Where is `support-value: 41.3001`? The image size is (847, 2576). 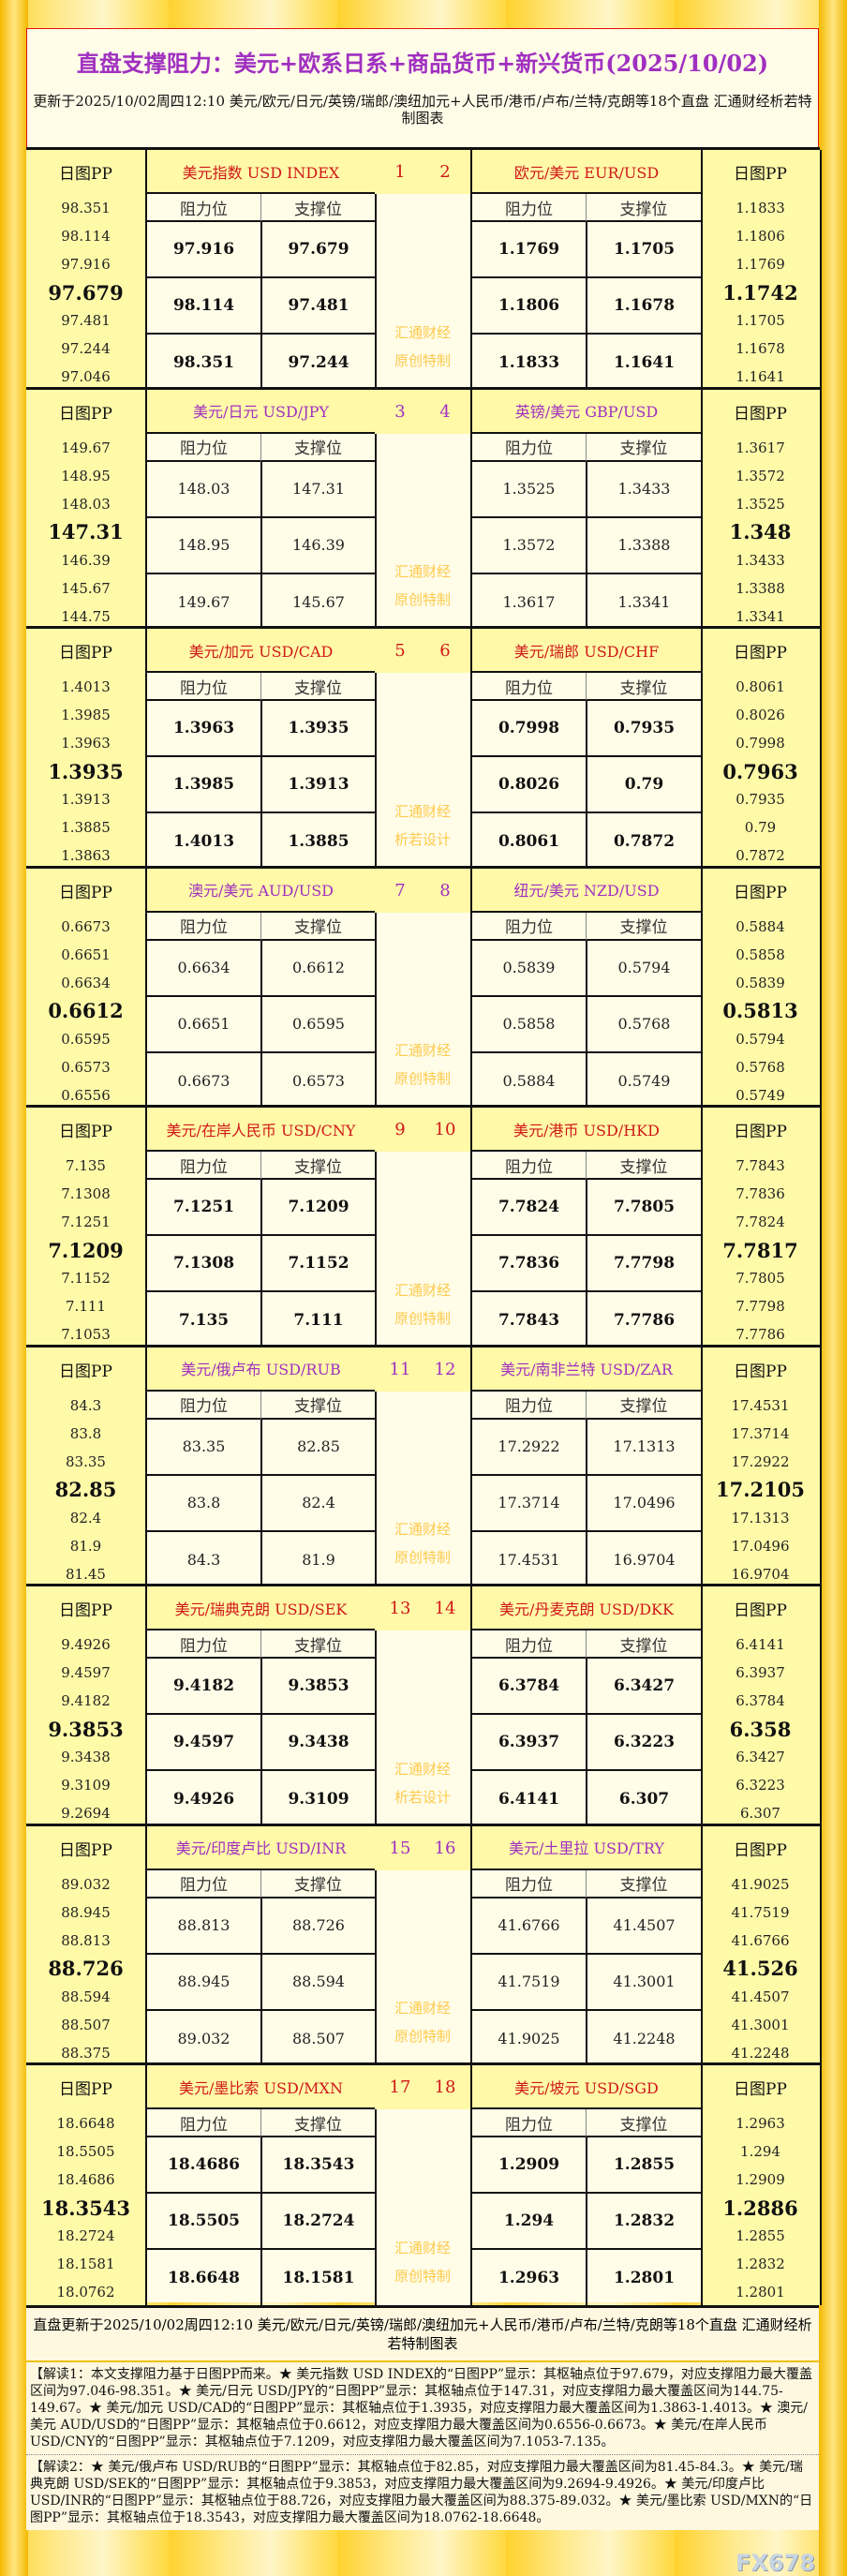
support-value: 41.3001 is located at coordinates (644, 1982).